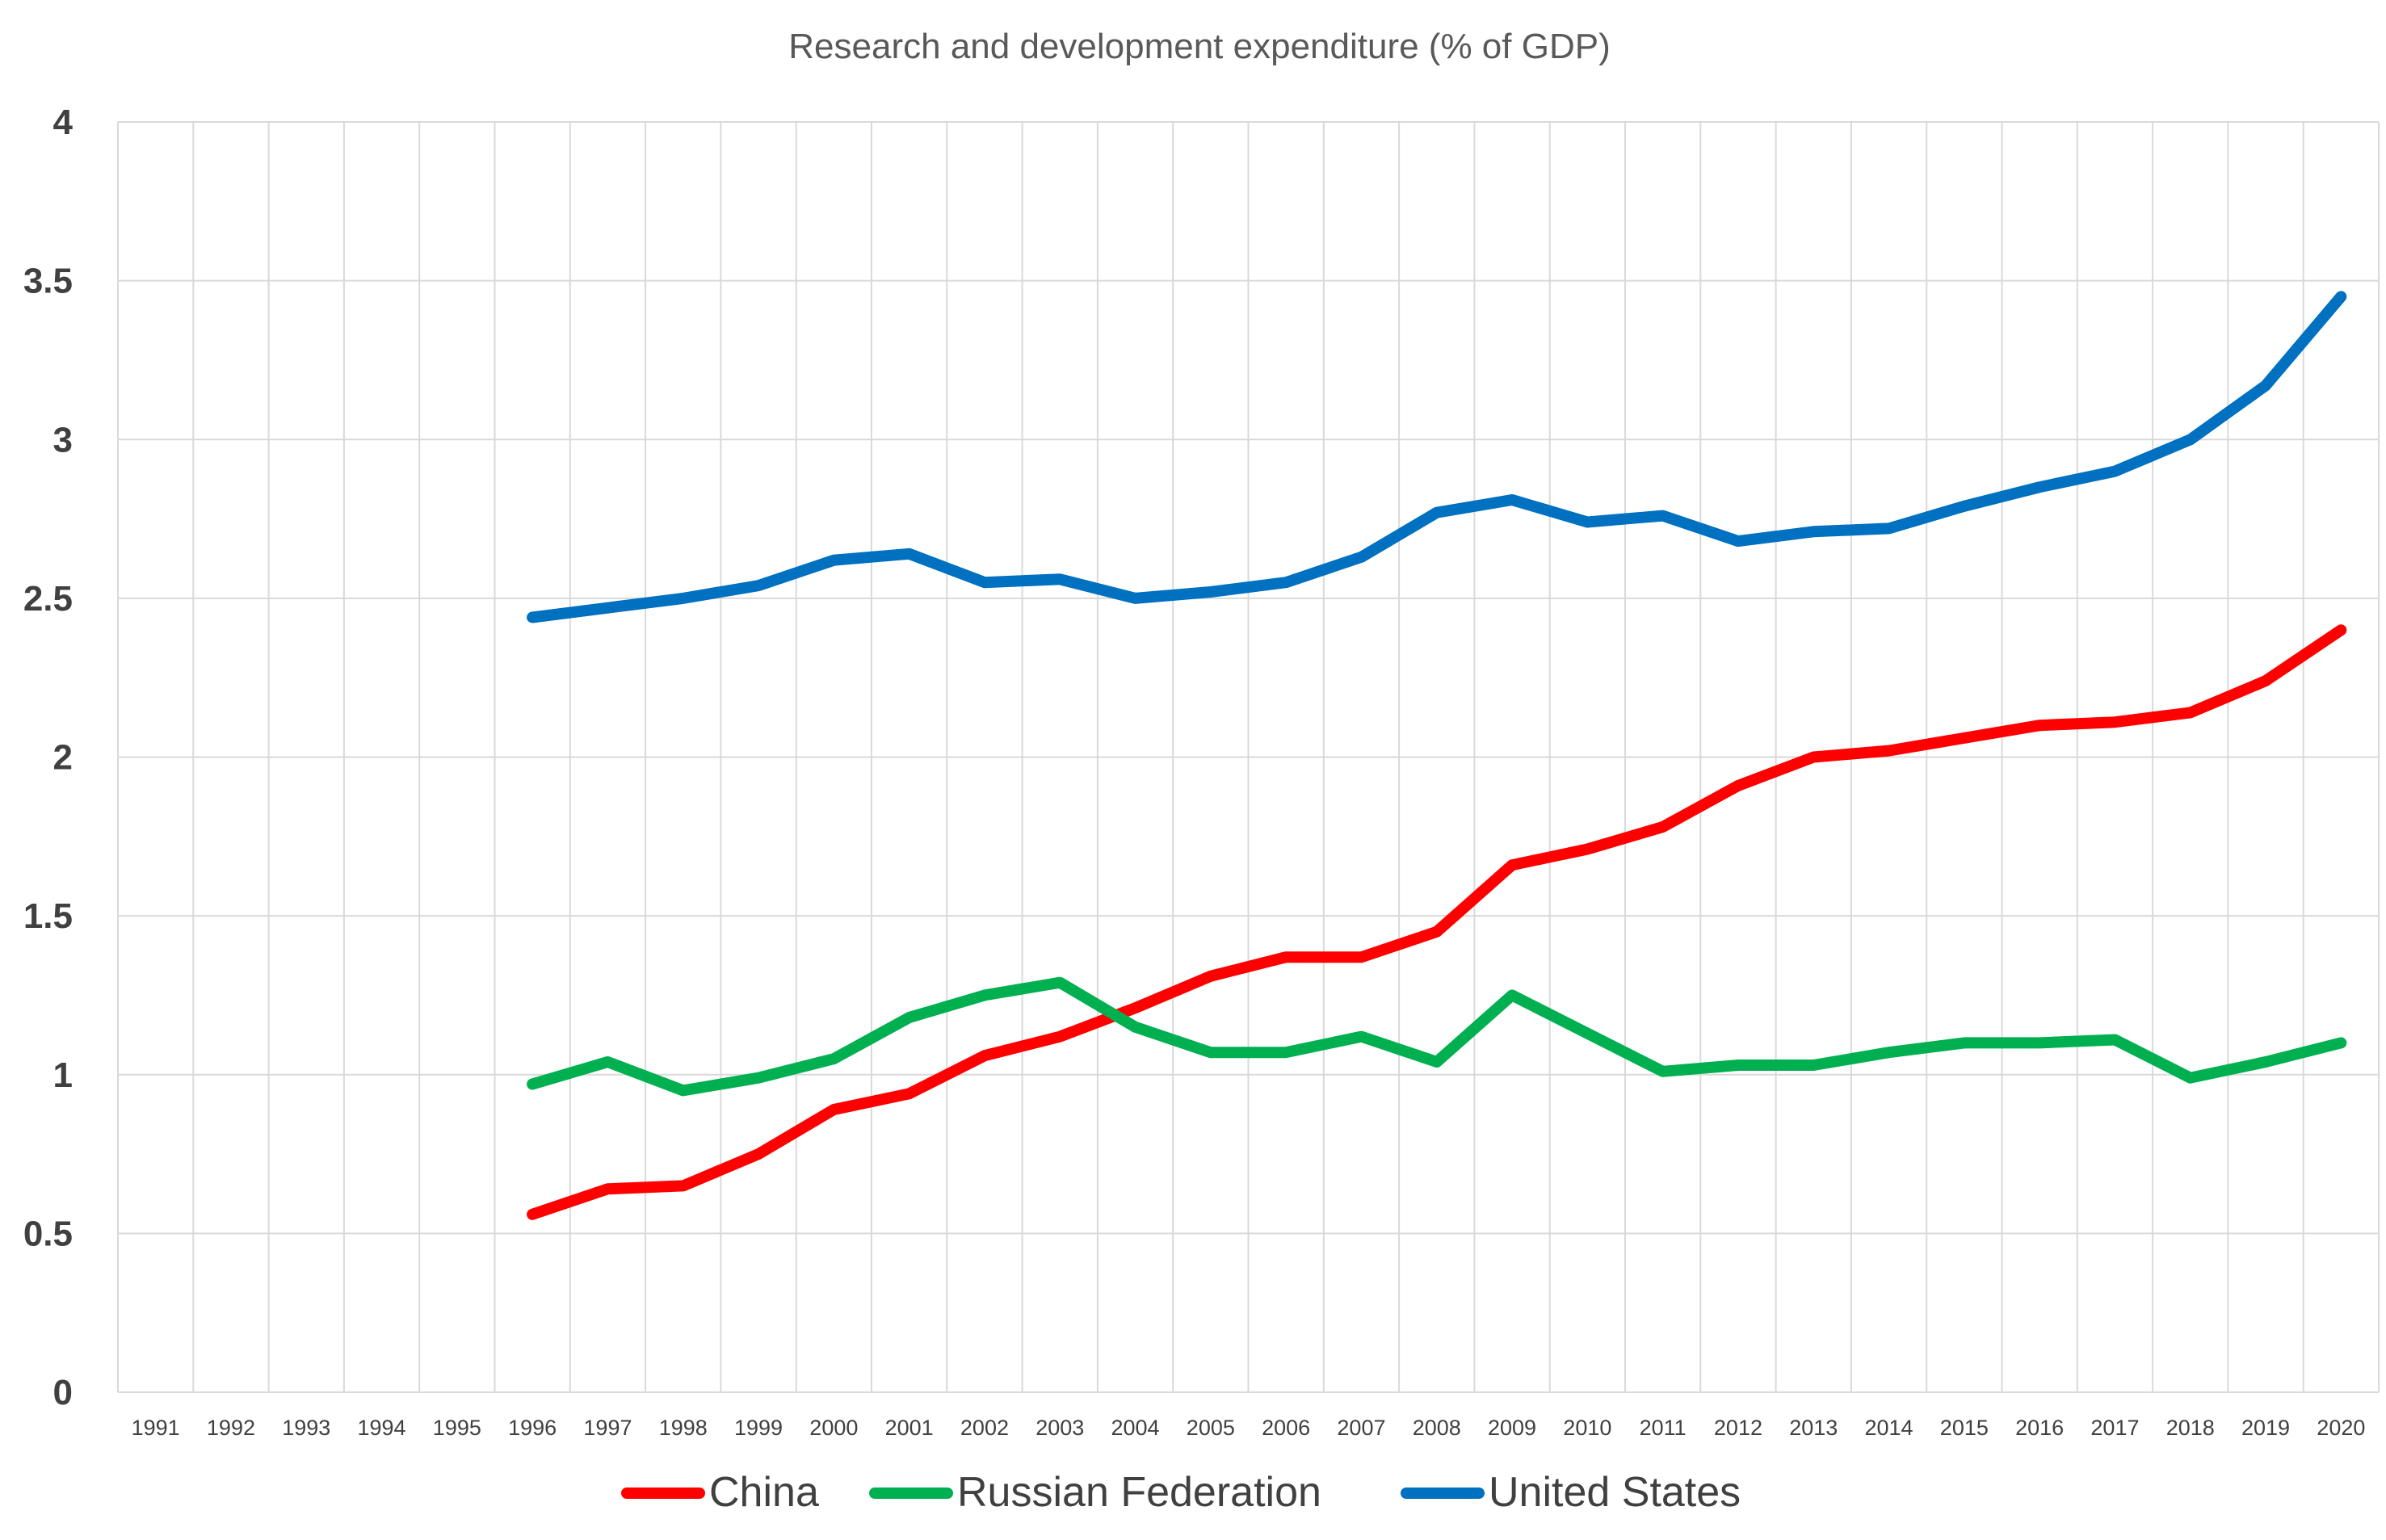 This screenshot has height=1540, width=2386. What do you see at coordinates (1211, 1428) in the screenshot?
I see `x-tick-label: 2005` at bounding box center [1211, 1428].